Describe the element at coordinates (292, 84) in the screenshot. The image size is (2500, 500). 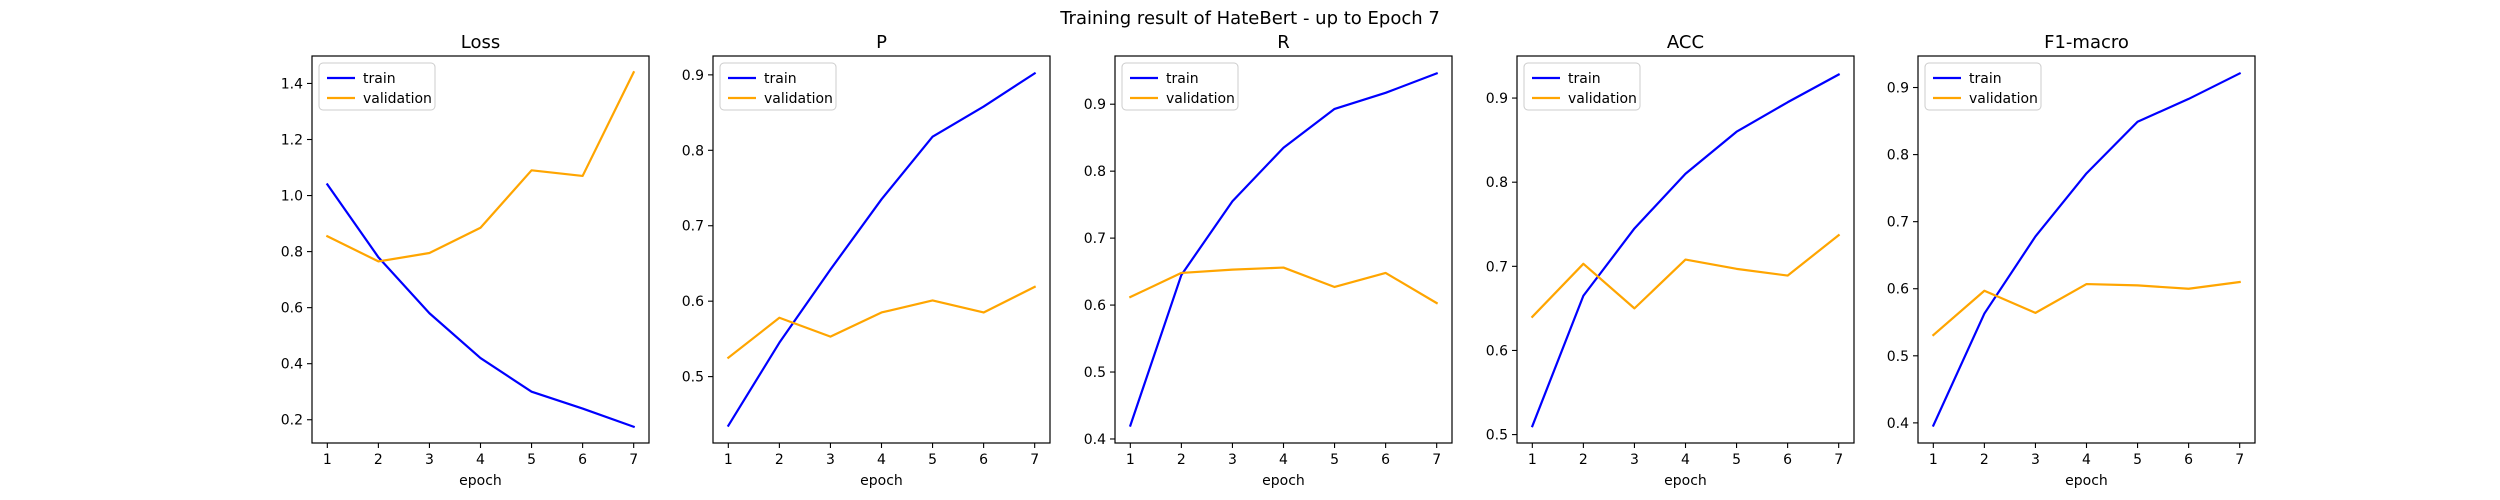
I see `y-tick-label: 1.4` at that location.